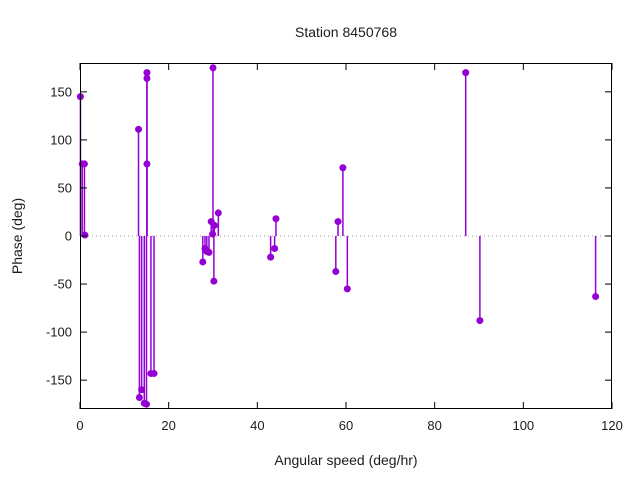  I want to click on y-tick-label: 0, so click(68, 236).